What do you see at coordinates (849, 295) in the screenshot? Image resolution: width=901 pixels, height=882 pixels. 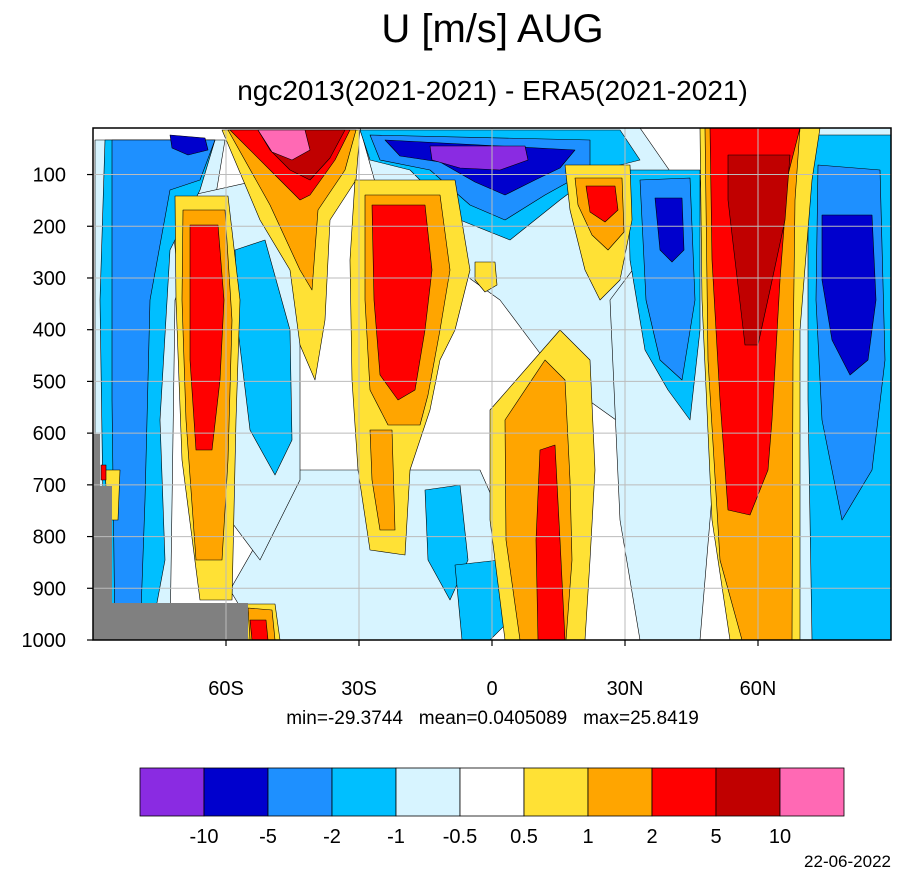 I see `contour-region-polar-darkblue` at bounding box center [849, 295].